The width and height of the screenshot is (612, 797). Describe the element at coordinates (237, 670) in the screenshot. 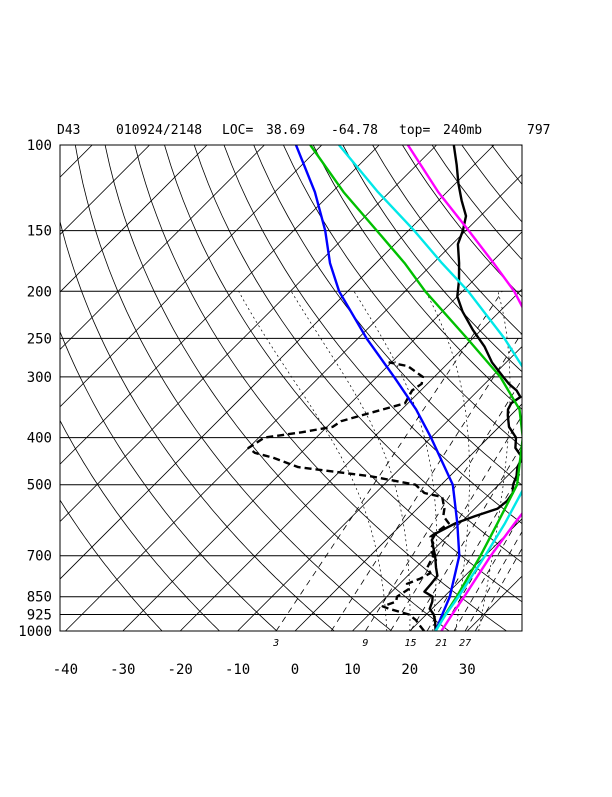

I see `temperature-tick-label: -10` at that location.